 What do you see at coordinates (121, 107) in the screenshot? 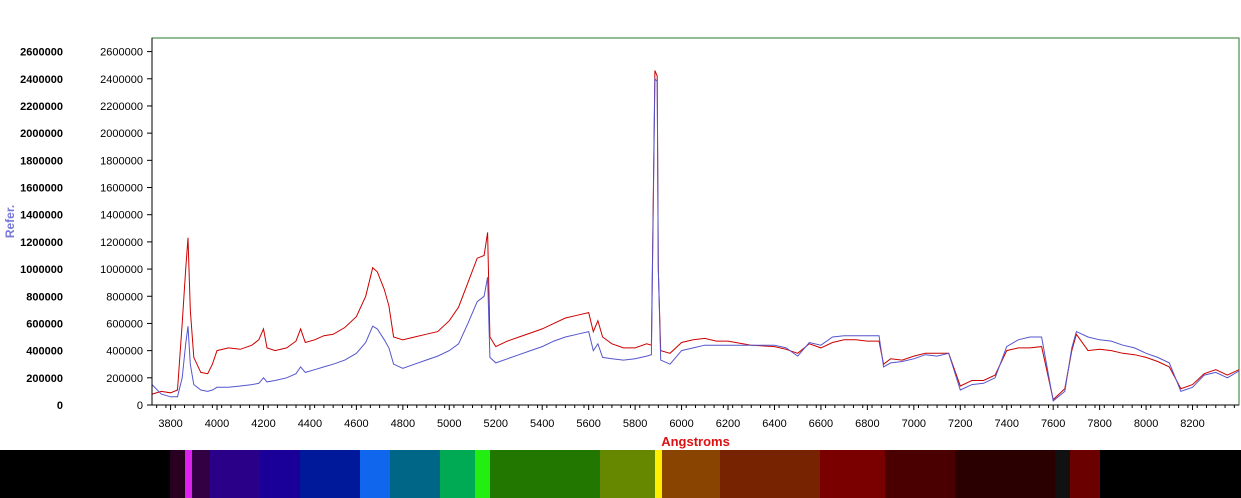
I see `y-tick-label: 2200000` at bounding box center [121, 107].